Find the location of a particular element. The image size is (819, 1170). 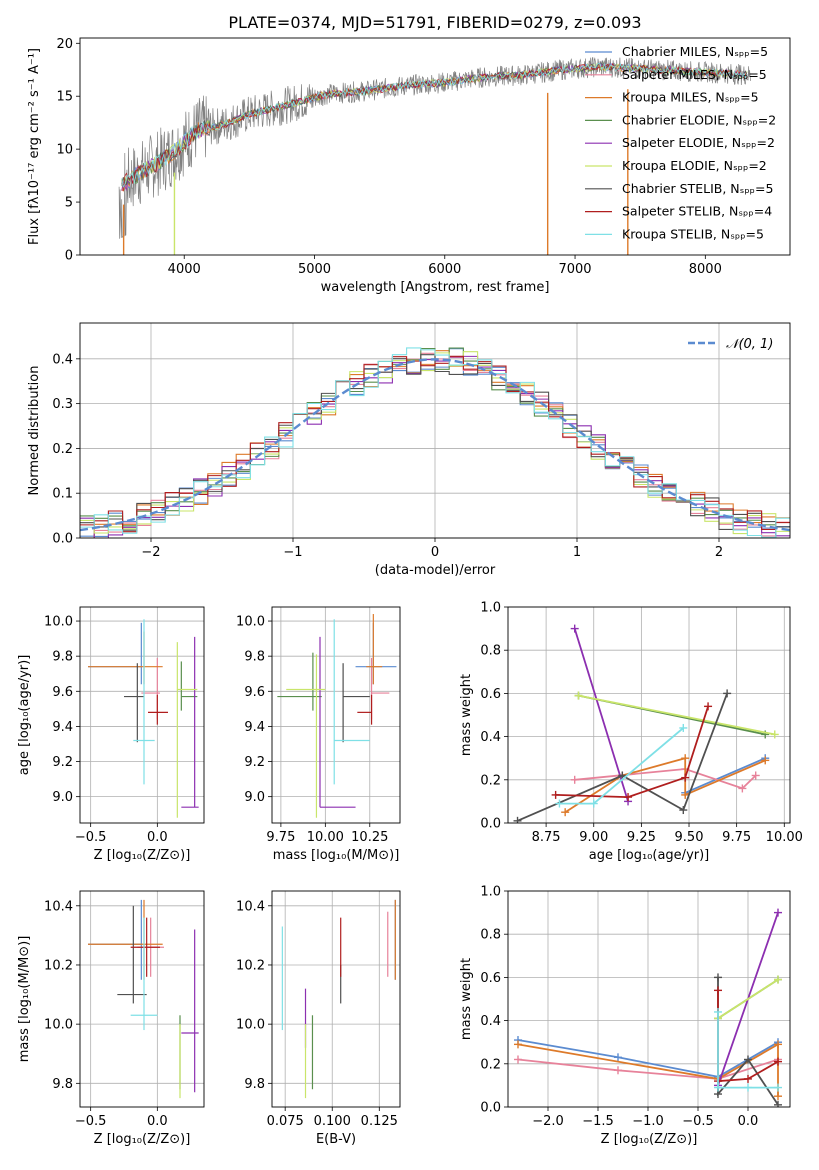

x-axis-label: E(B-V) is located at coordinates (336, 1139).